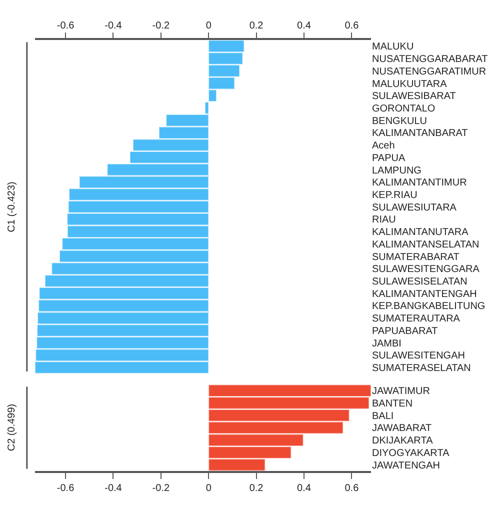 The width and height of the screenshot is (500, 506). I want to click on y-tick-label: BALI, so click(383, 416).